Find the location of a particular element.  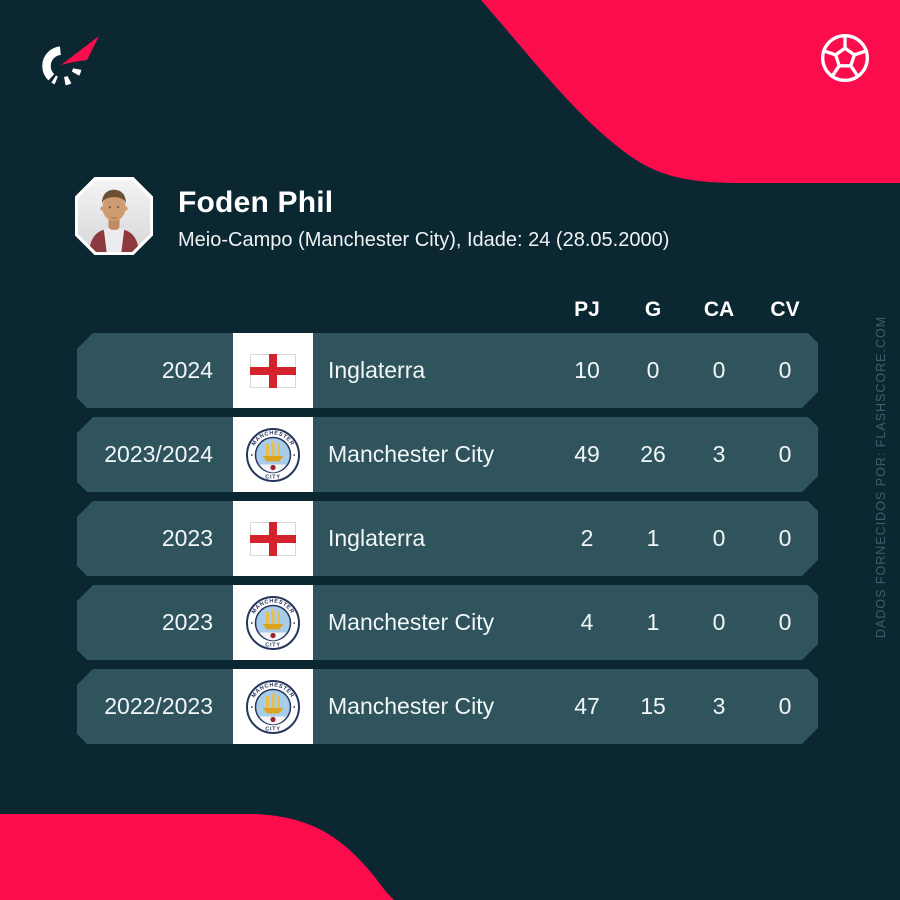

stat-pj: 47 is located at coordinates (587, 706).